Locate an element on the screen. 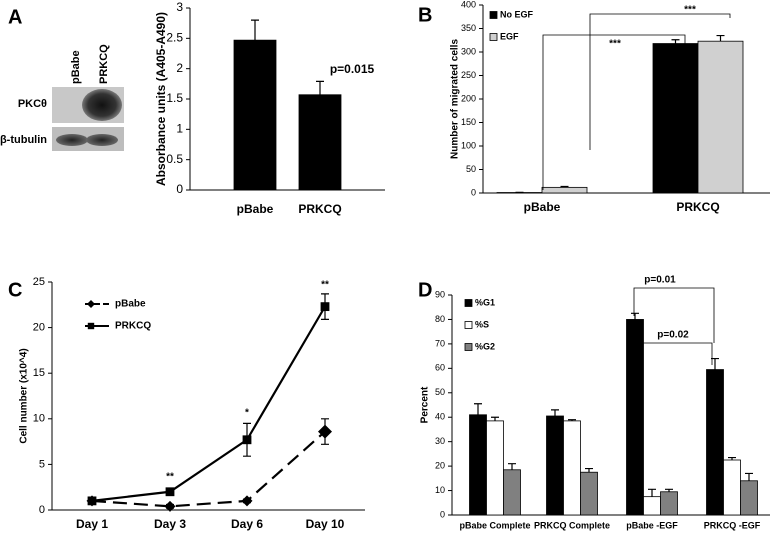 The height and width of the screenshot is (538, 778). y-tick-label: 30 is located at coordinates (440, 441).